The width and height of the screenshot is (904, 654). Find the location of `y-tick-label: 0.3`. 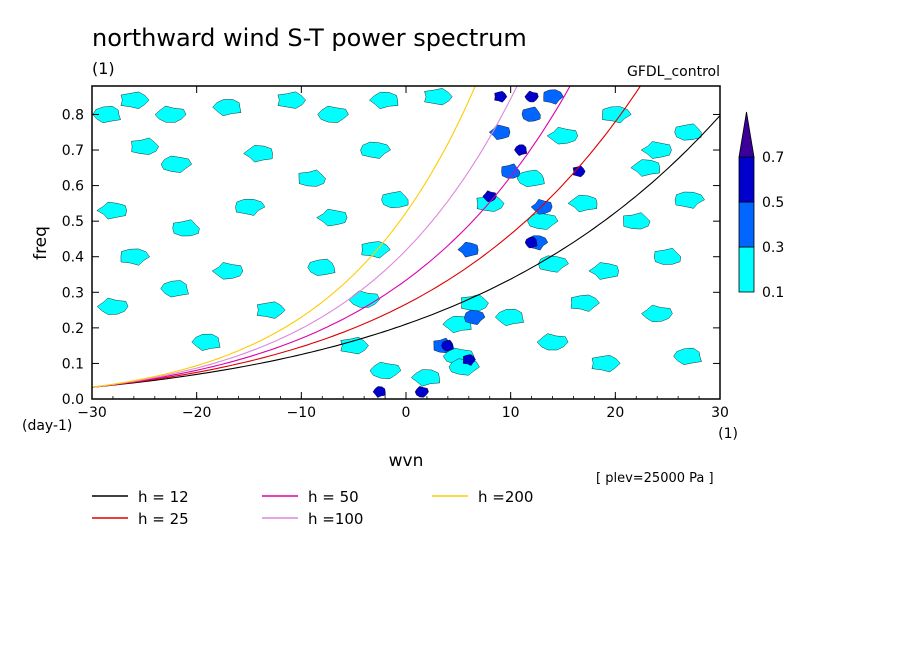

y-tick-label: 0.3 is located at coordinates (73, 293).